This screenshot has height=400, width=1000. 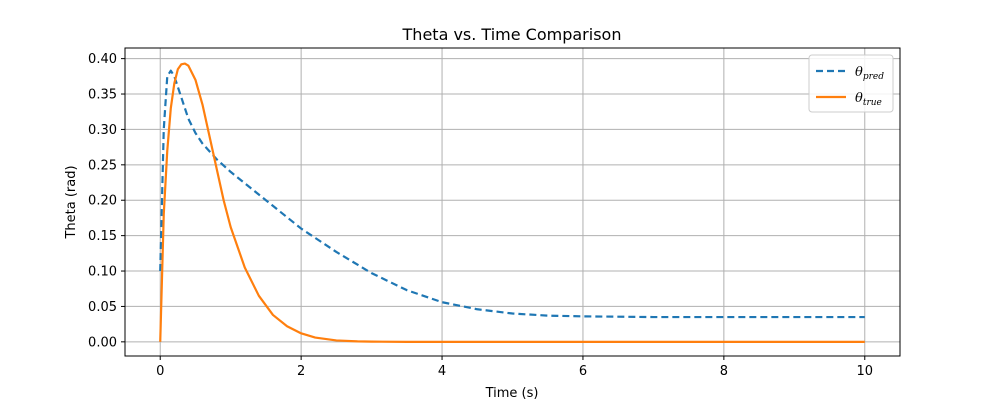 What do you see at coordinates (512, 34) in the screenshot?
I see `chart-title: Theta vs. Time Comparison` at bounding box center [512, 34].